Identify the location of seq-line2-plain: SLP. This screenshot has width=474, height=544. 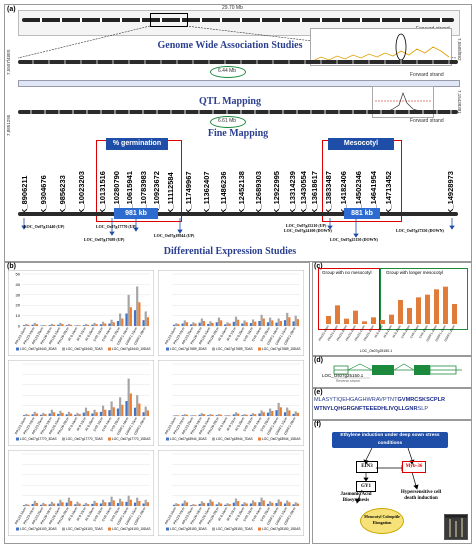
(423, 409).